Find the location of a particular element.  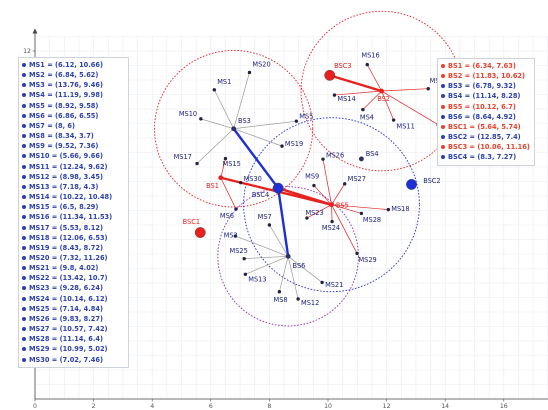

link-bs6-ms13 is located at coordinates (267, 265).